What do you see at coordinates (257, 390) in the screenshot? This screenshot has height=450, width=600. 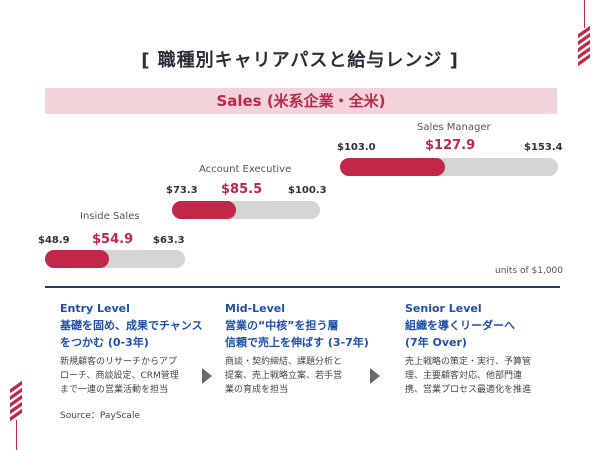 I see `level-desc-mid-3: 業の育成を担当` at bounding box center [257, 390].